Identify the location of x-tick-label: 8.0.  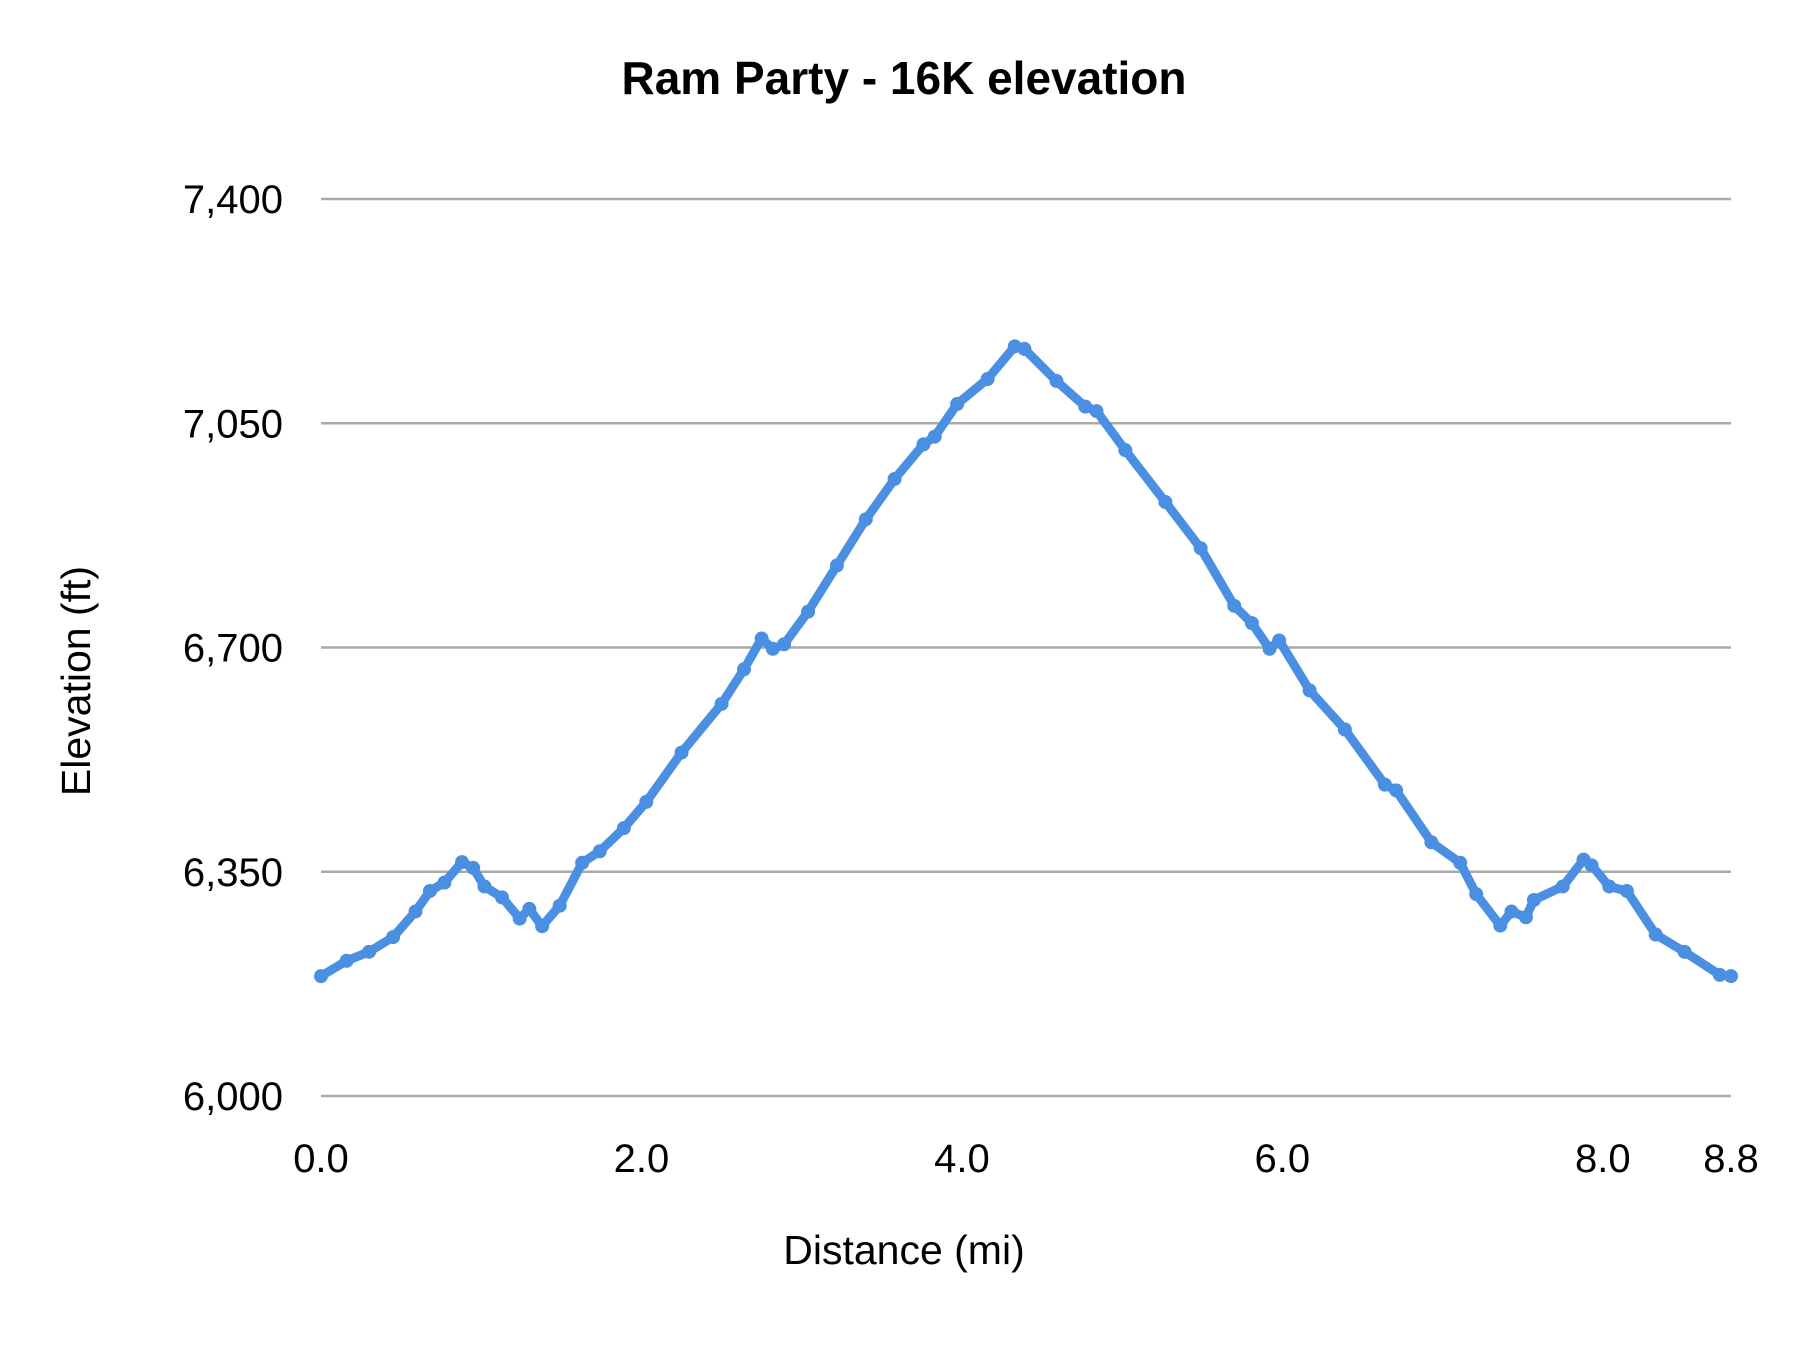
(1603, 1159).